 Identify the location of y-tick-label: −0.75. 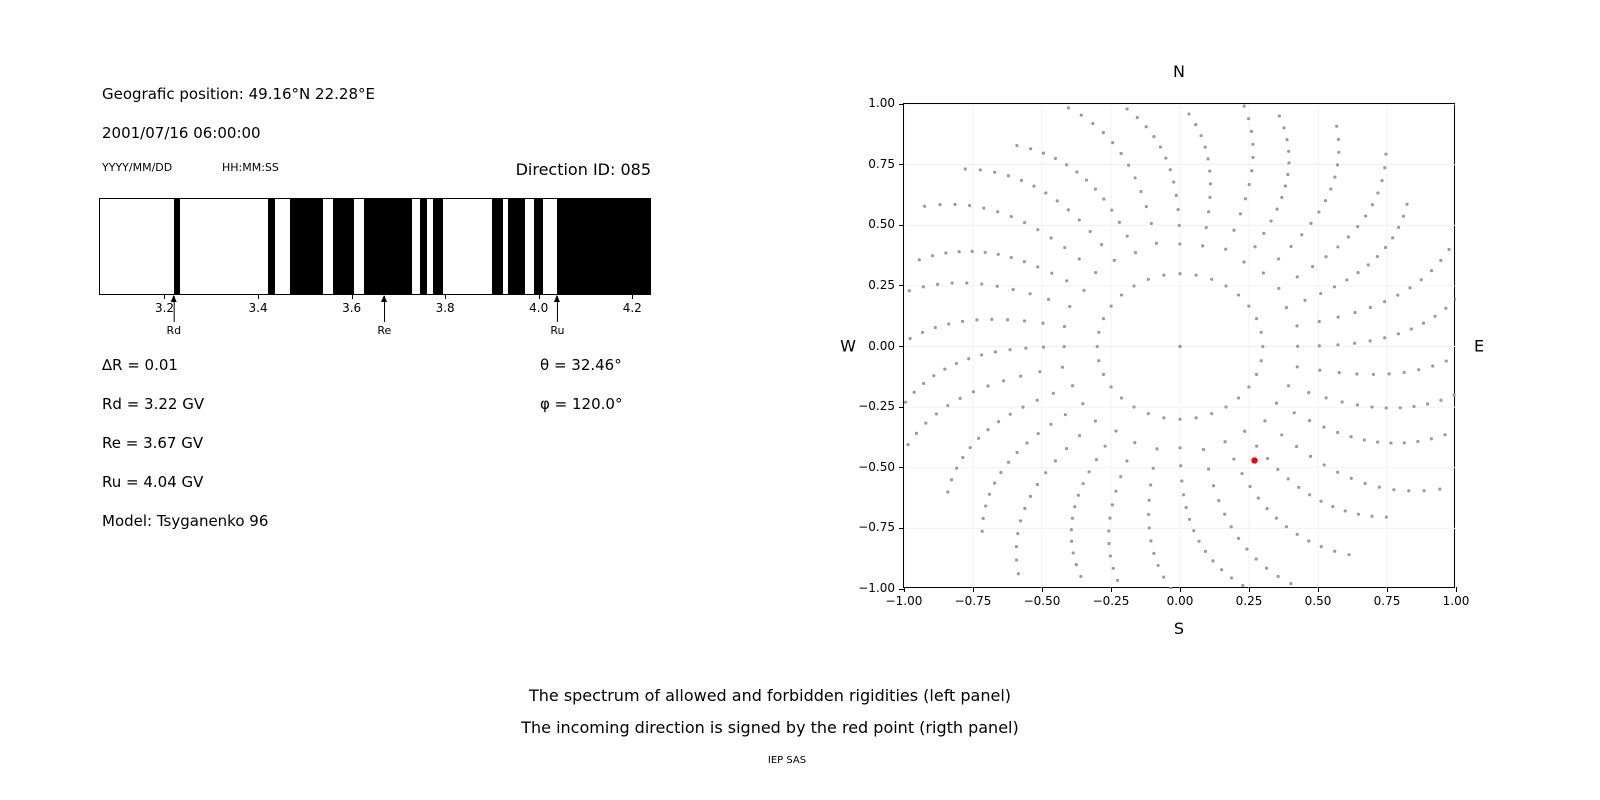
(876, 527).